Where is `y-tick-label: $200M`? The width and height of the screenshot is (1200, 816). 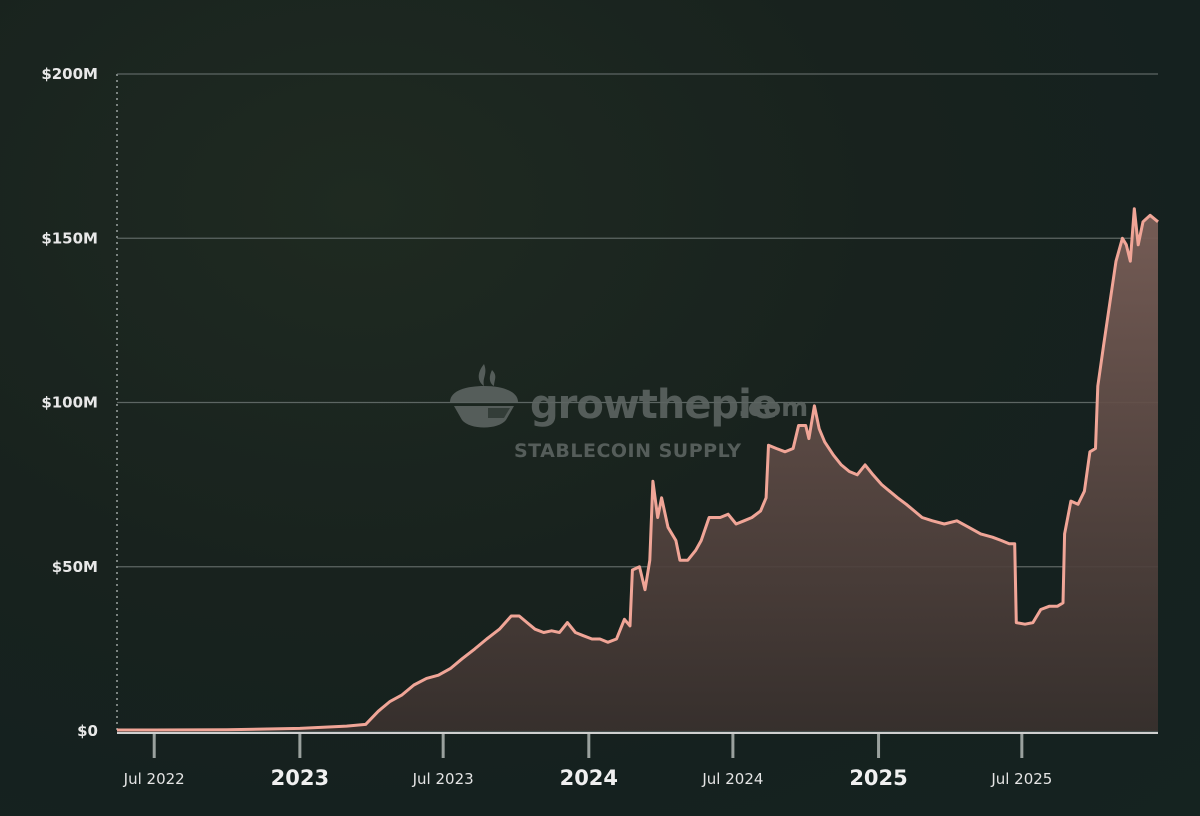 y-tick-label: $200M is located at coordinates (69, 74).